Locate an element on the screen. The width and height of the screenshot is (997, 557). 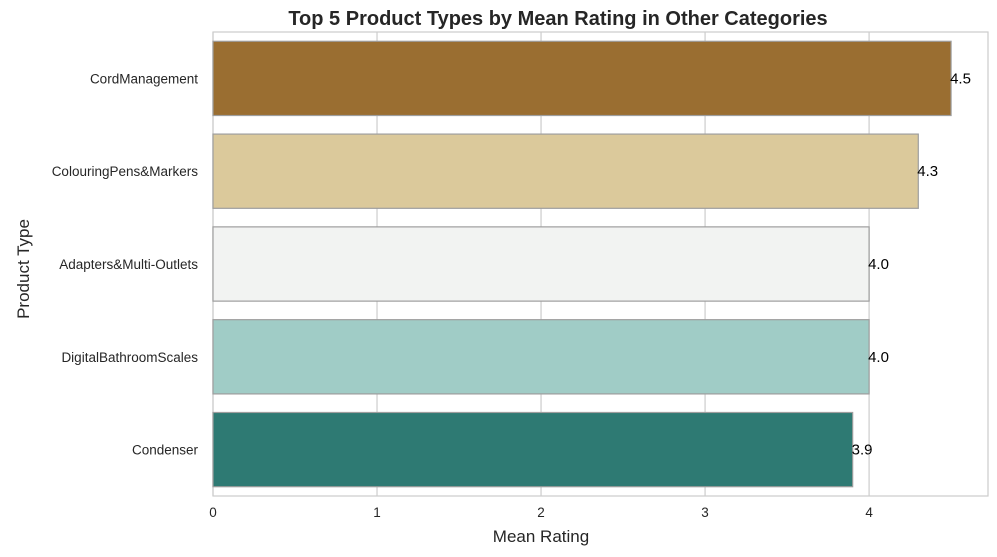
y-tick-label: ColouringPens&Markers is located at coordinates (125, 171).